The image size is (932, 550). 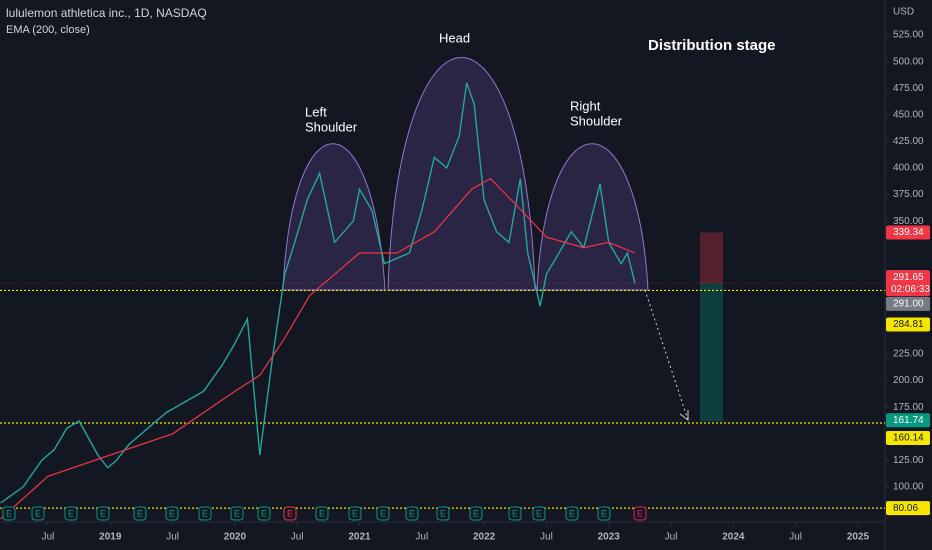 I want to click on price-label: 284.81, so click(x=908, y=324).